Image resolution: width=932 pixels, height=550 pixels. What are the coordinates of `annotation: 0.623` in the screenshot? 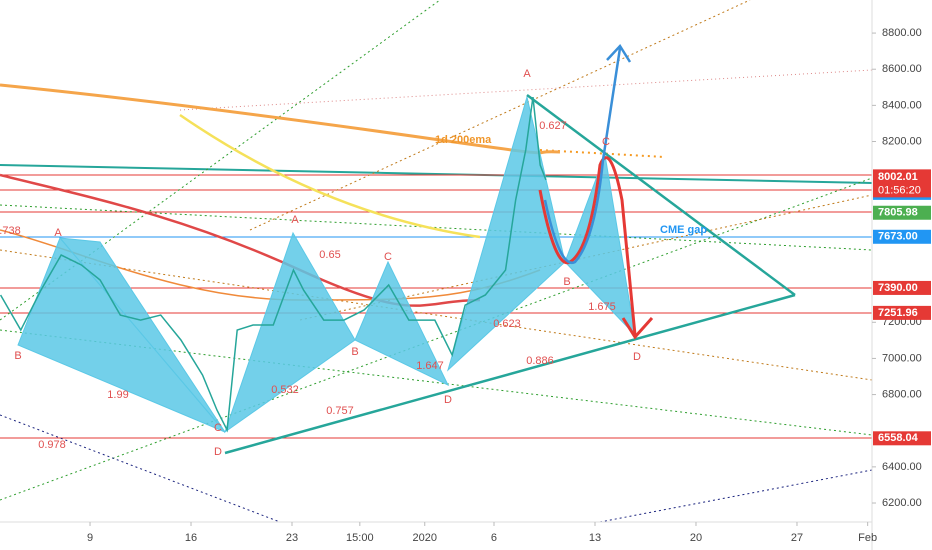 It's located at (507, 324).